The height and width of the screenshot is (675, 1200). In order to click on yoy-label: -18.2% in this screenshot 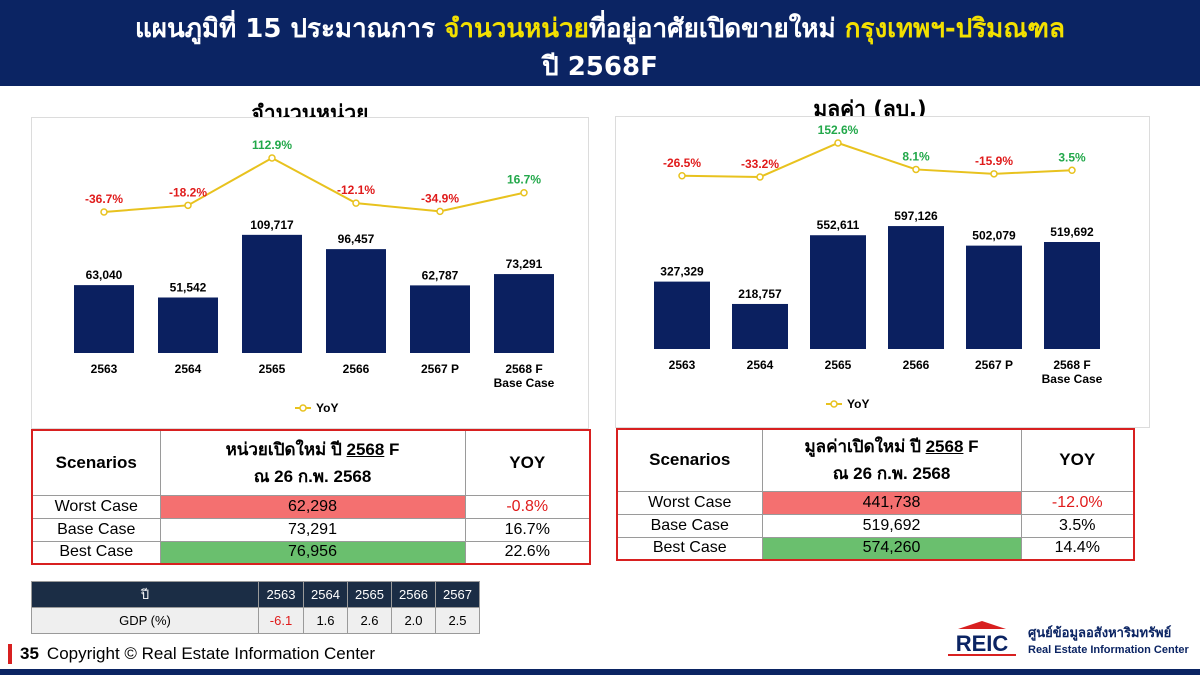, I will do `click(188, 192)`.